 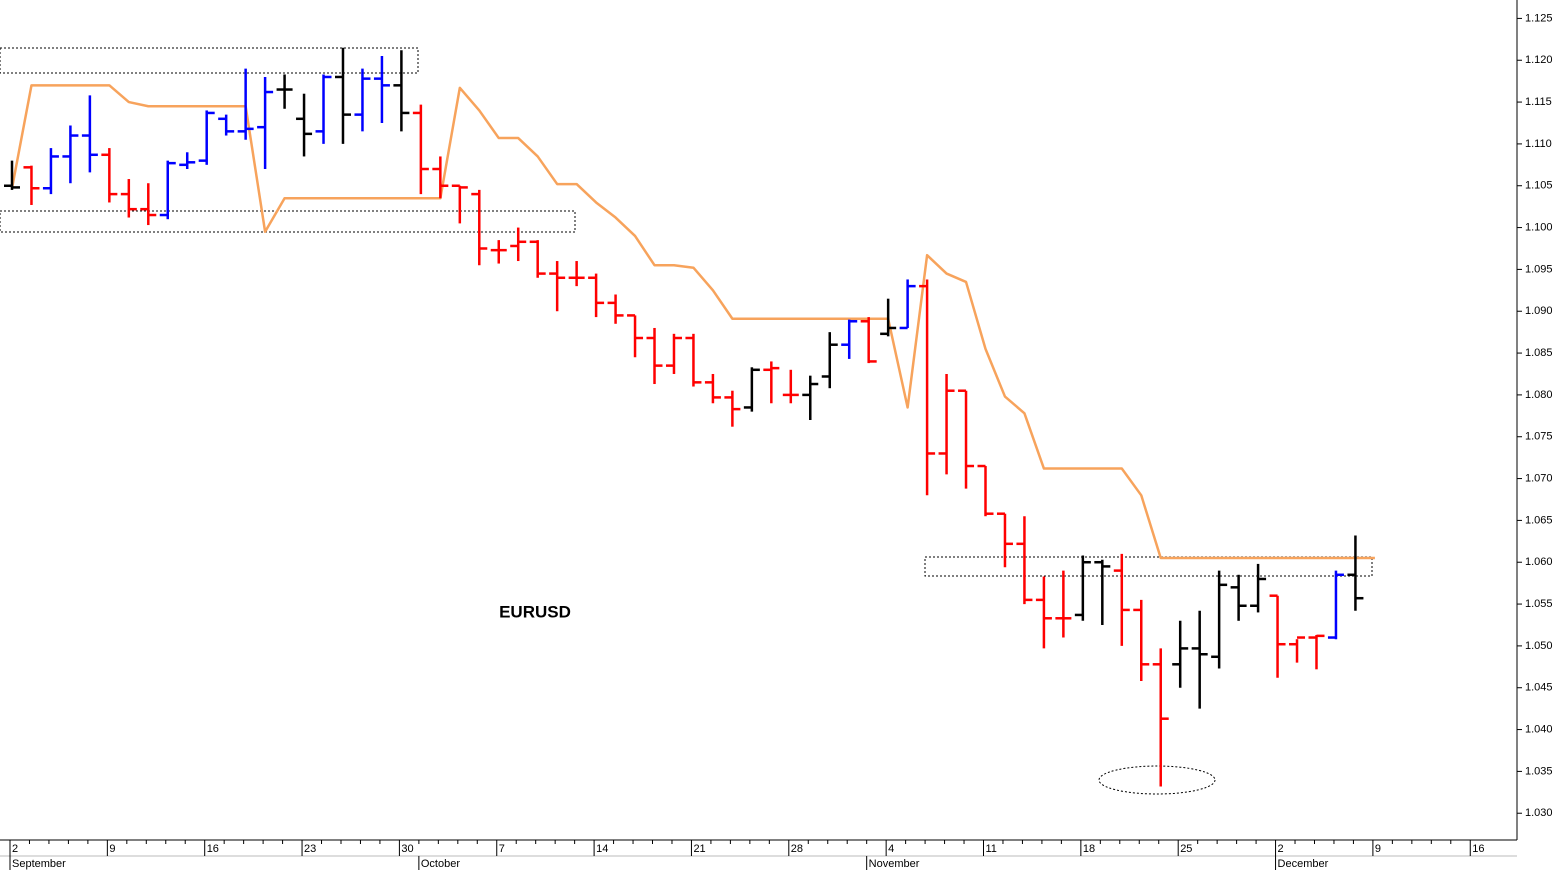 What do you see at coordinates (1539, 395) in the screenshot?
I see `y-tick-label: 1.080` at bounding box center [1539, 395].